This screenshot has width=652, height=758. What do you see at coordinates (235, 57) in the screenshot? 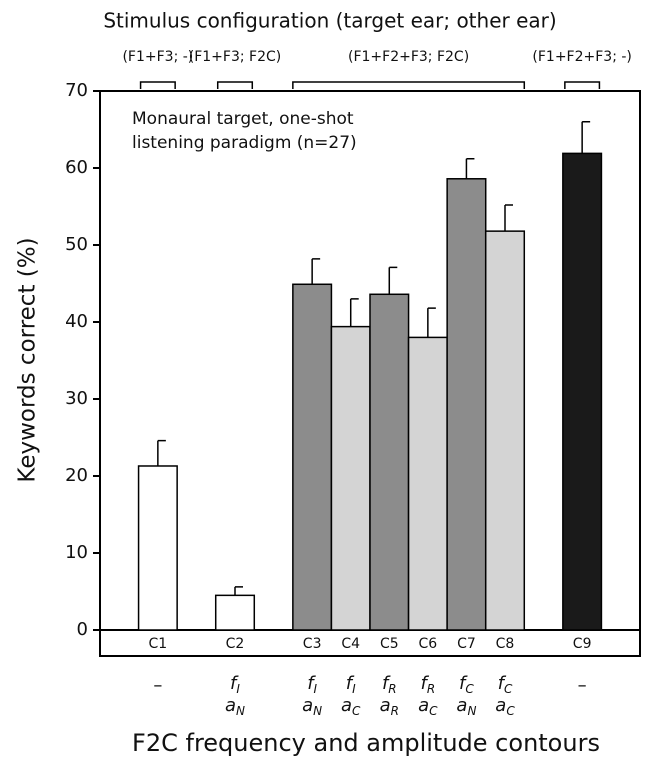
I see `group-label: (F1+F3; F2C)` at bounding box center [235, 57].